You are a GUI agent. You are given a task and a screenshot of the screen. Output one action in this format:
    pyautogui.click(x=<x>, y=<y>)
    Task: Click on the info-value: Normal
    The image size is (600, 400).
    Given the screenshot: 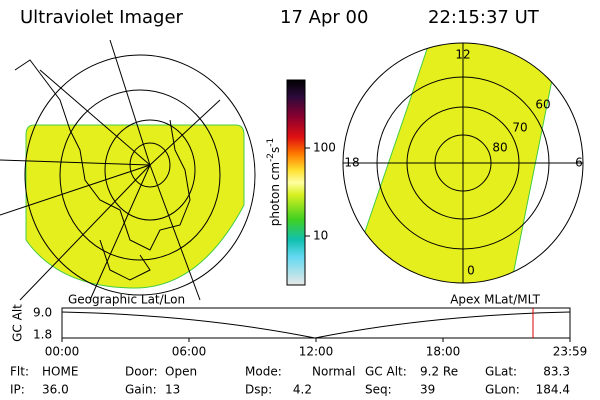 What is the action you would take?
    pyautogui.click(x=333, y=372)
    